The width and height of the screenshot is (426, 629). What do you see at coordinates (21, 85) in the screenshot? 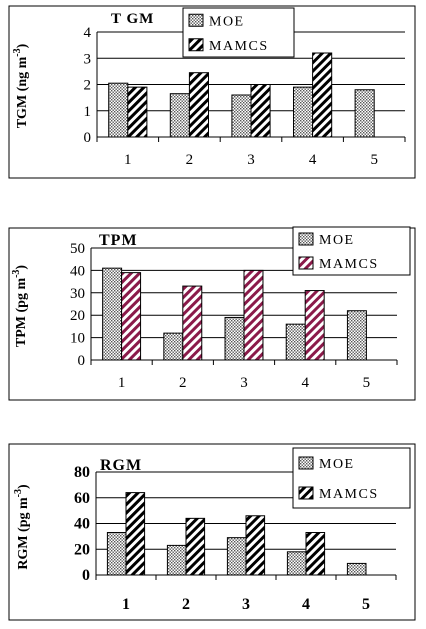
I see `y-axis-label: TGM (ng m-3)` at bounding box center [21, 85].